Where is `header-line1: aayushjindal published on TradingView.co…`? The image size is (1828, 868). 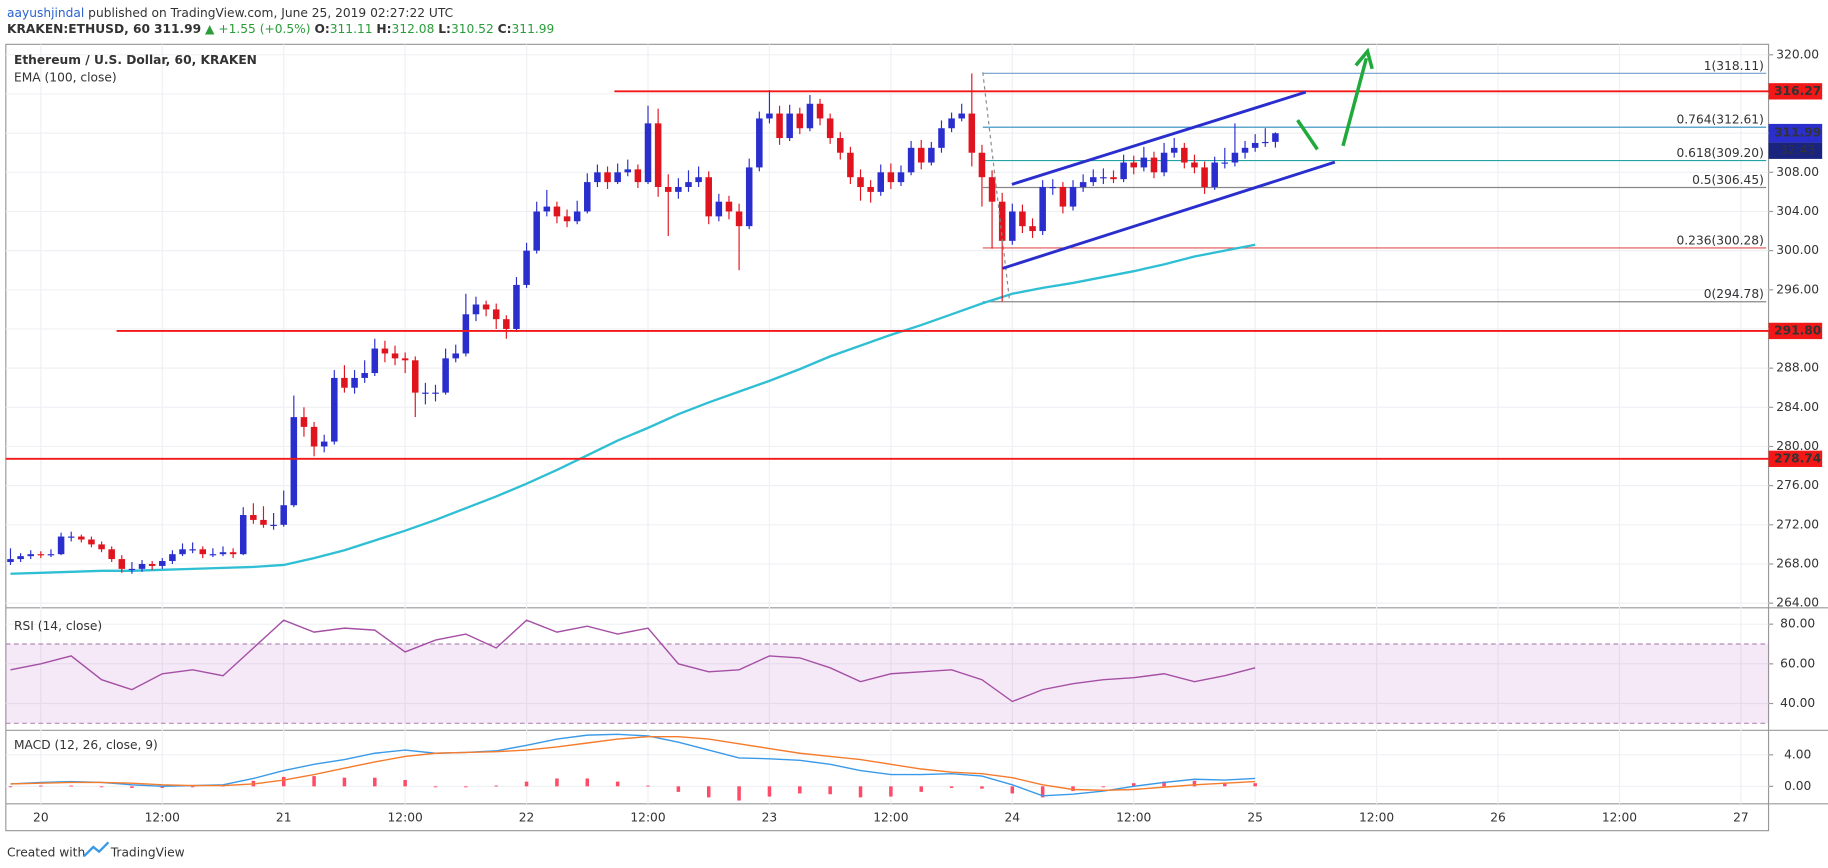 header-line1: aayushjindal published on TradingView.co… is located at coordinates (230, 12).